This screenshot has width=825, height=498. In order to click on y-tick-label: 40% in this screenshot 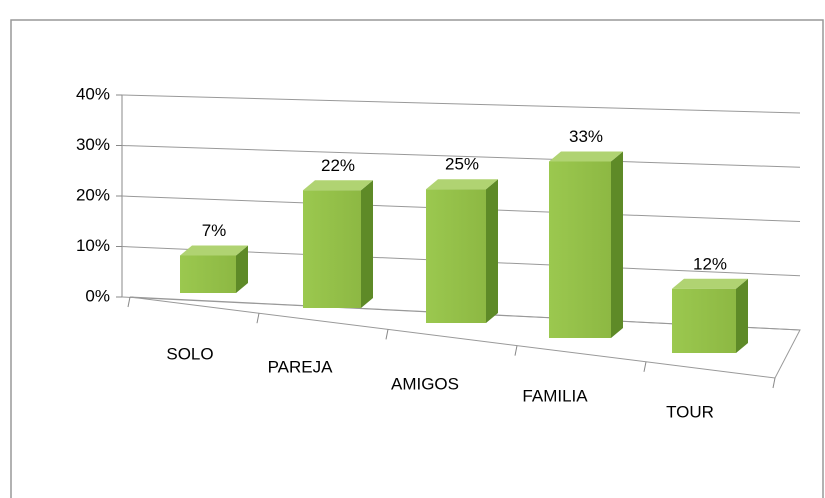, I will do `click(93, 93)`.